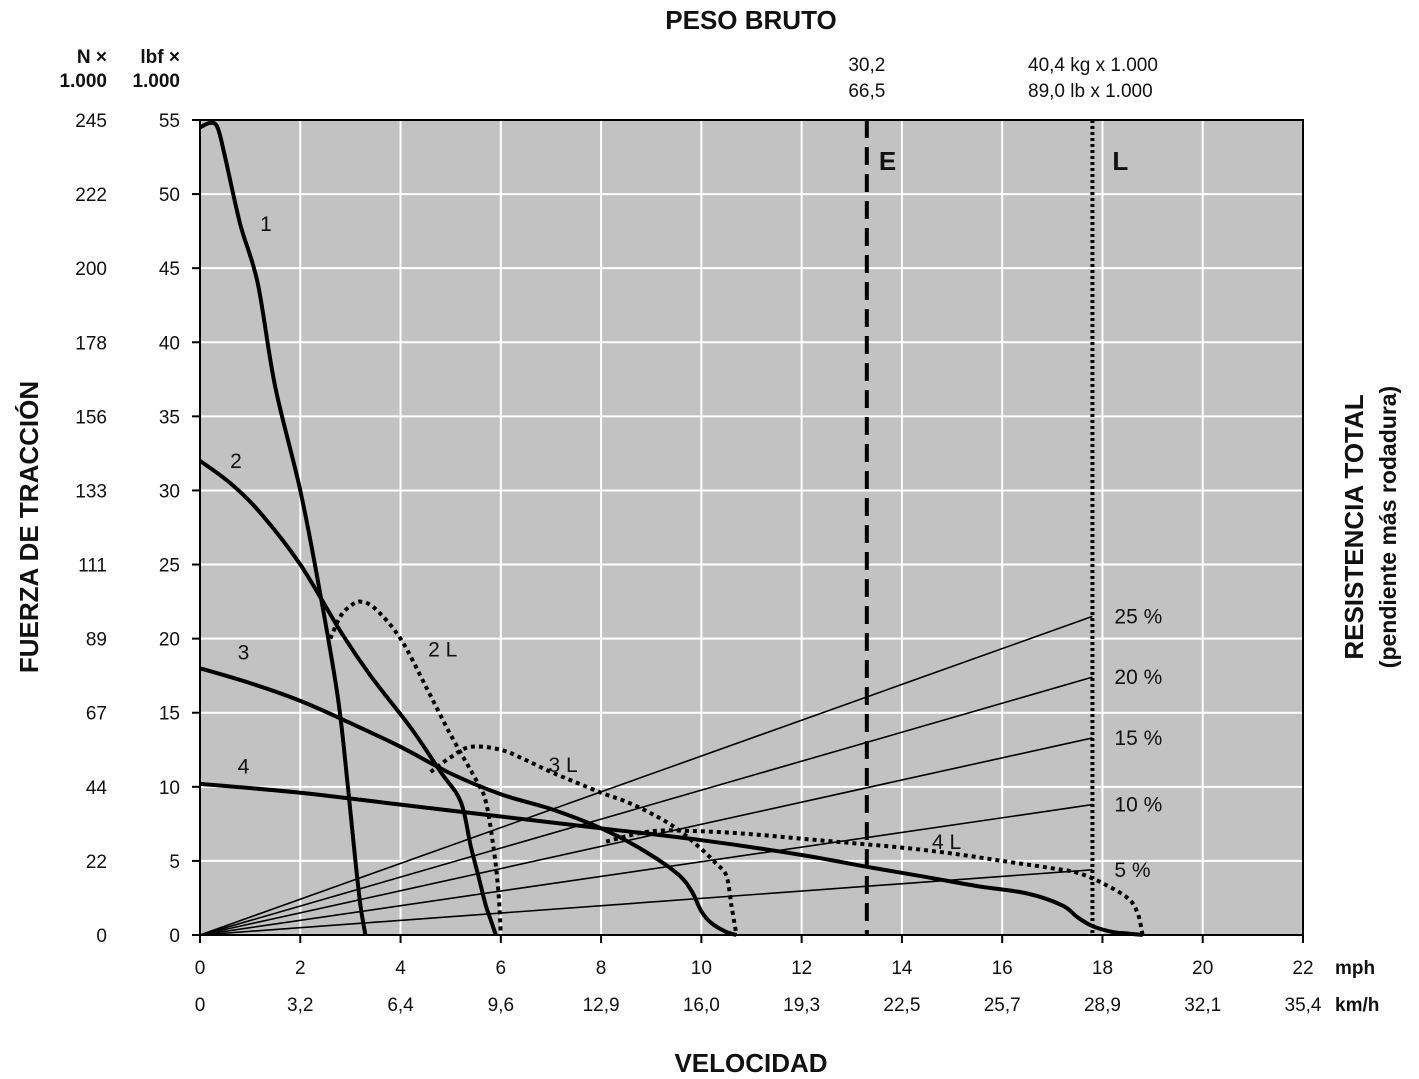 Image resolution: width=1419 pixels, height=1079 pixels. What do you see at coordinates (300, 1005) in the screenshot?
I see `x-tick-label-kmh: 3,2` at bounding box center [300, 1005].